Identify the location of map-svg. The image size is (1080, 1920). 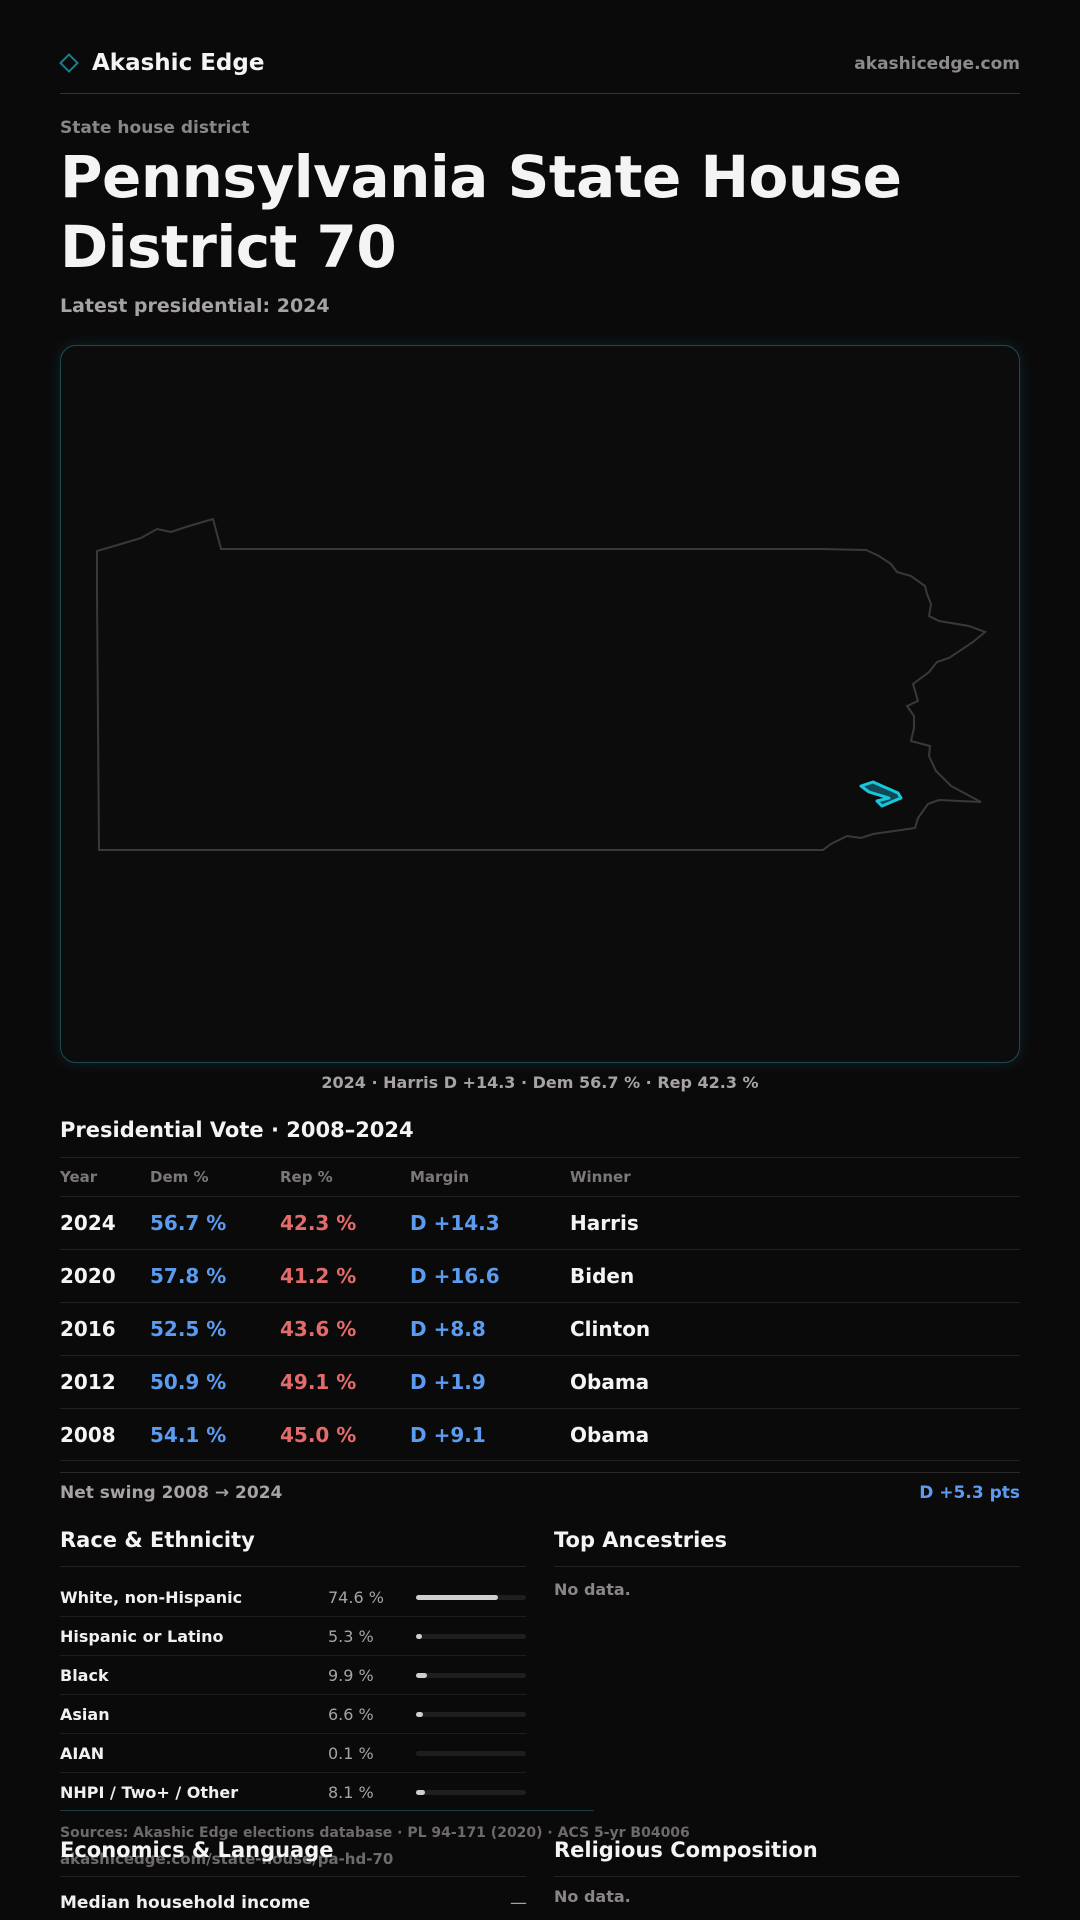
(541, 684).